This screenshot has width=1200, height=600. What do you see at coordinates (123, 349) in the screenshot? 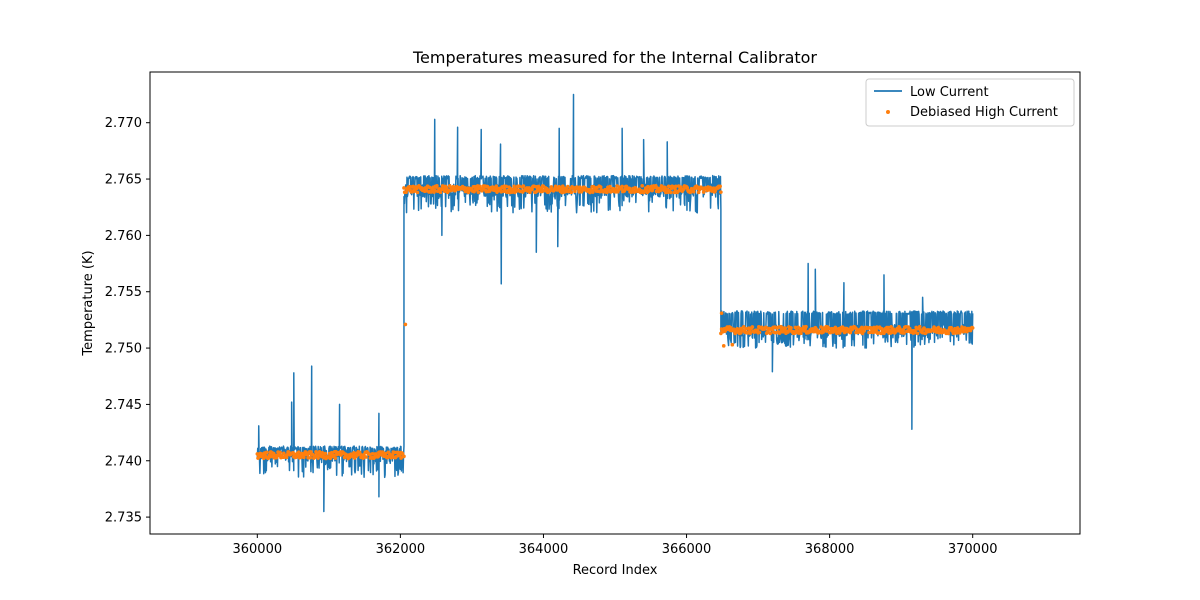
I see `y-tick-label: 2.750` at bounding box center [123, 349].